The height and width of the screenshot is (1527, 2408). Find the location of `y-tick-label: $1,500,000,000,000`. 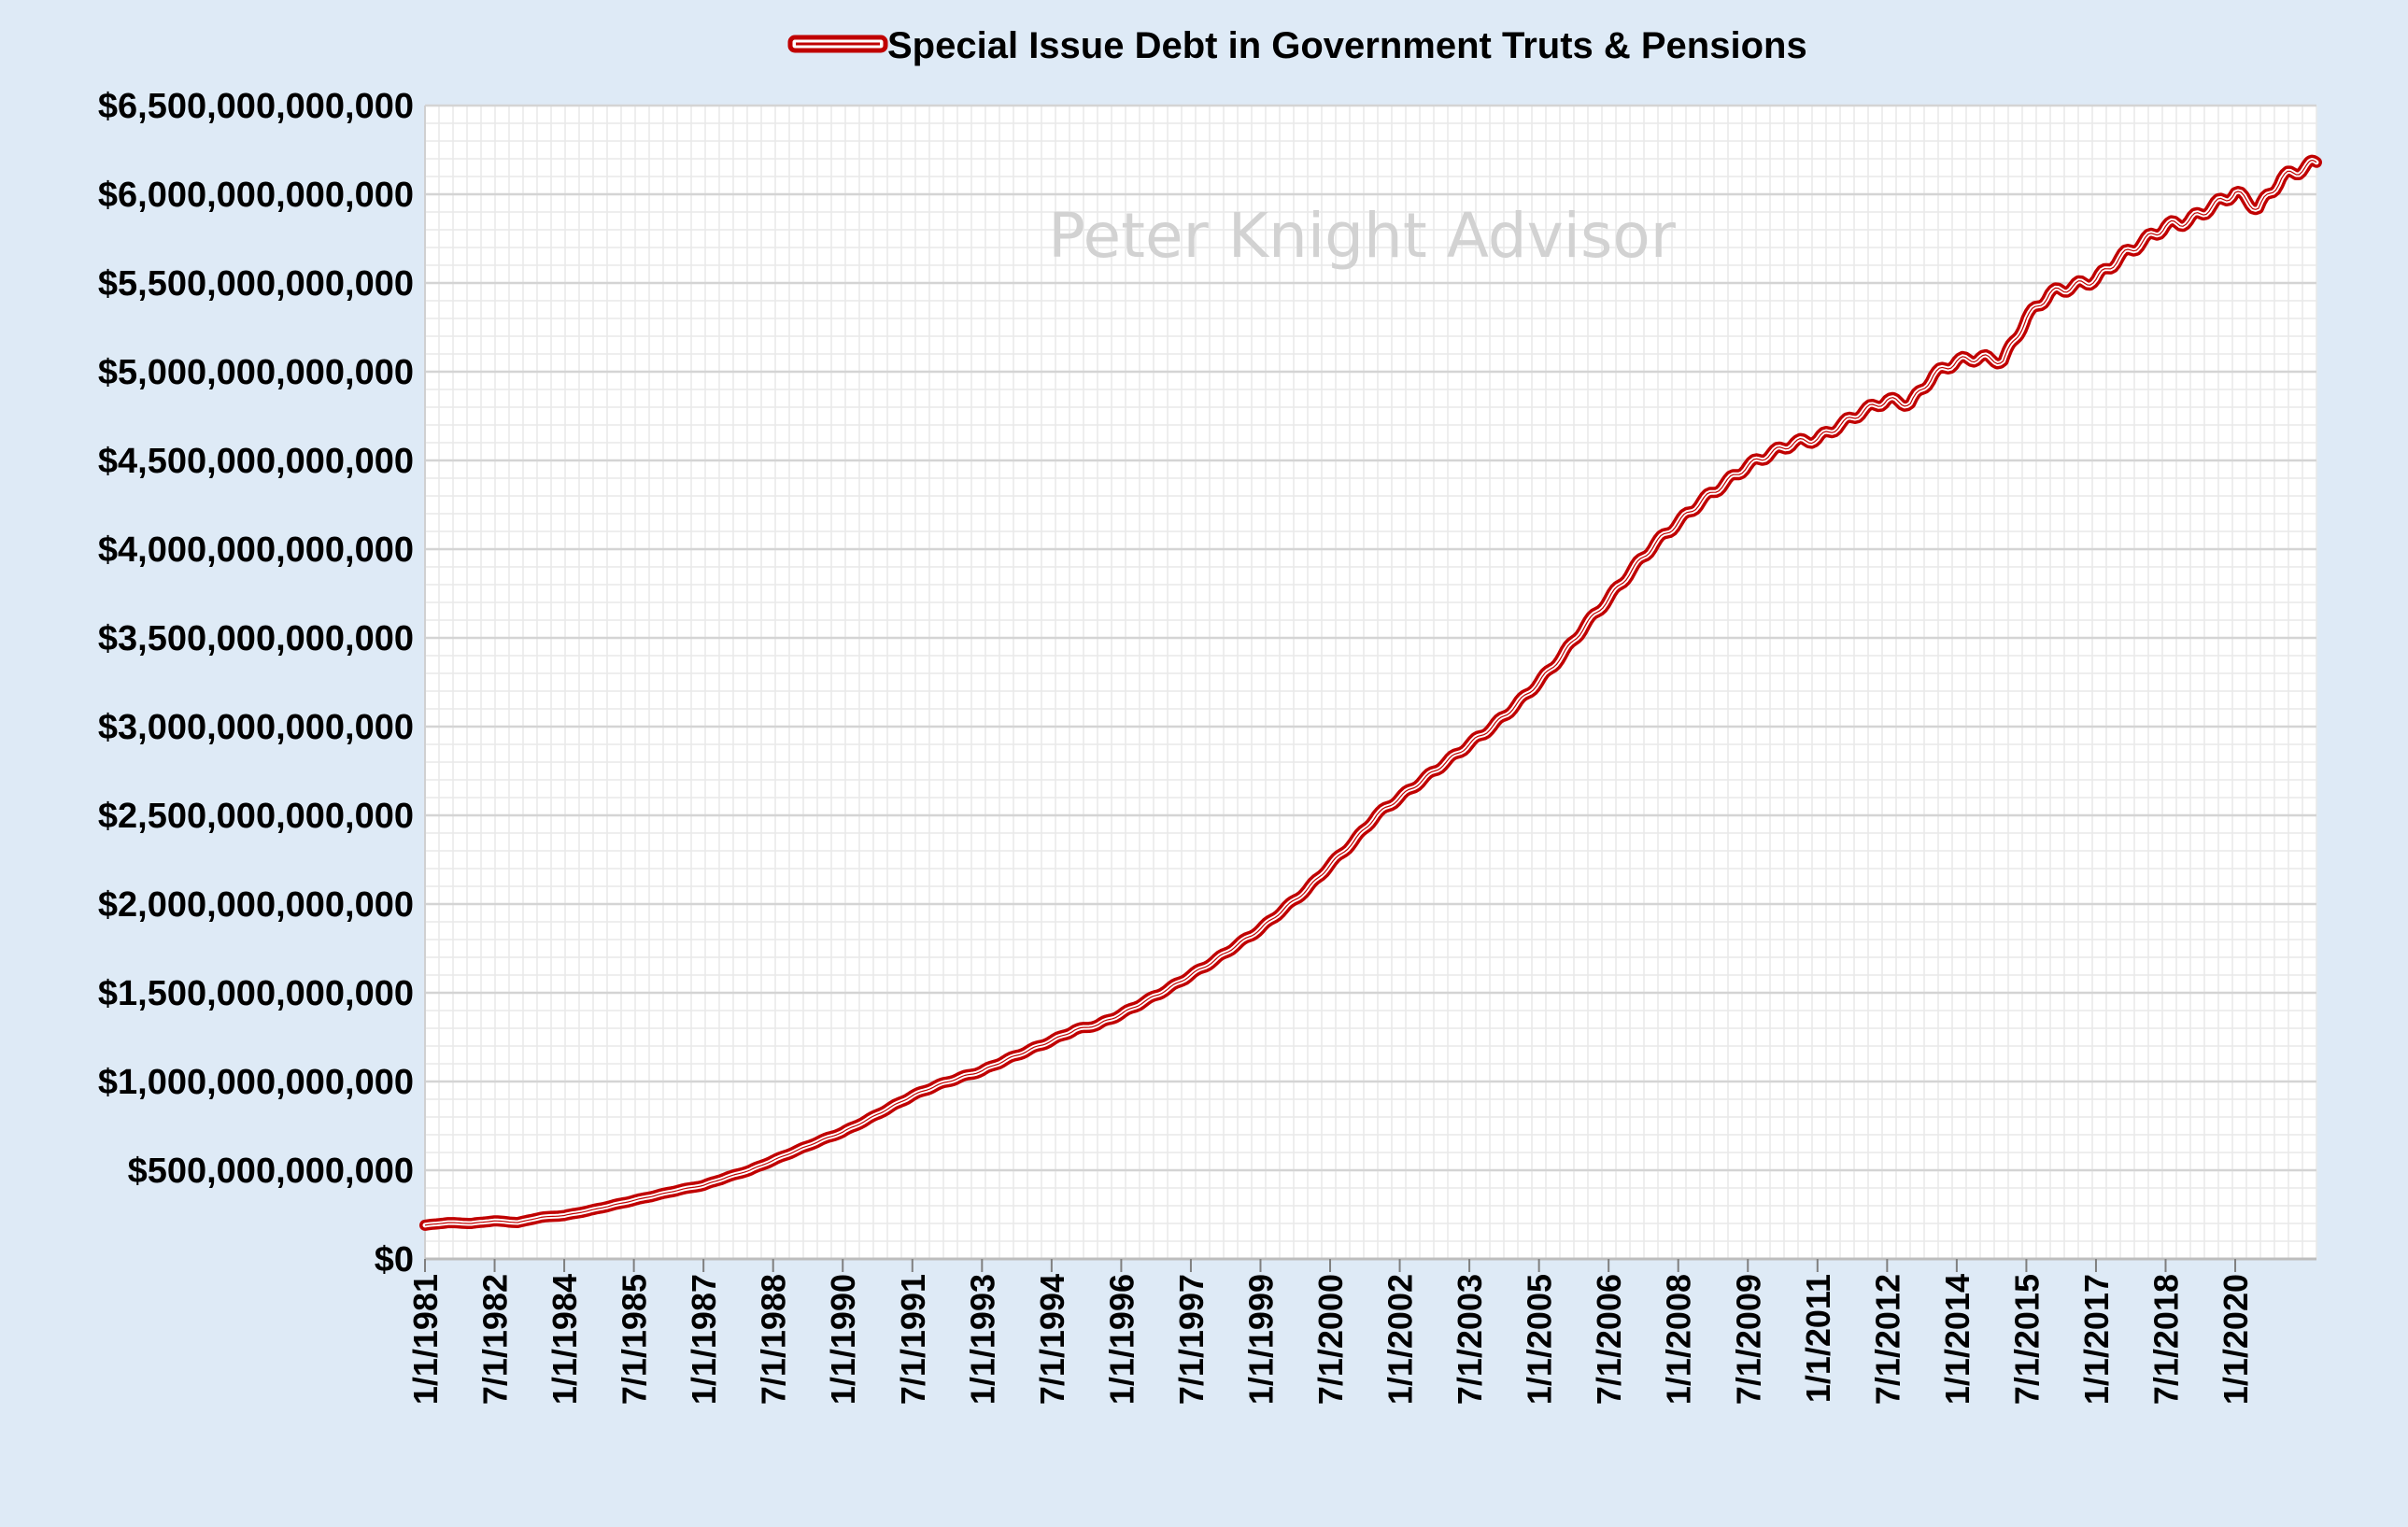

y-tick-label: $1,500,000,000,000 is located at coordinates (256, 993).